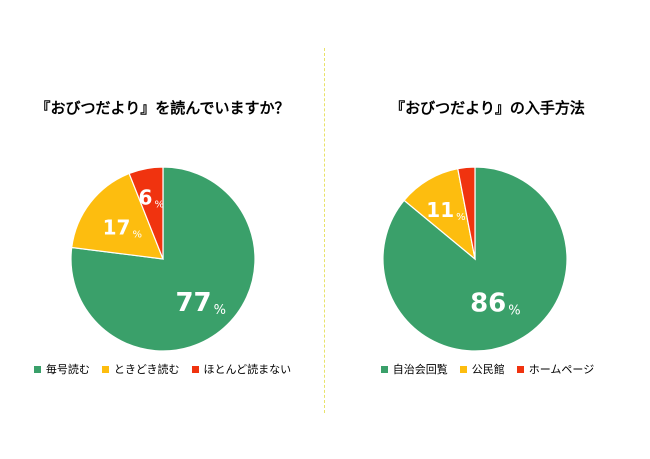 The height and width of the screenshot is (459, 650). What do you see at coordinates (146, 369) in the screenshot?
I see `legend-label: ときどき読む` at bounding box center [146, 369].